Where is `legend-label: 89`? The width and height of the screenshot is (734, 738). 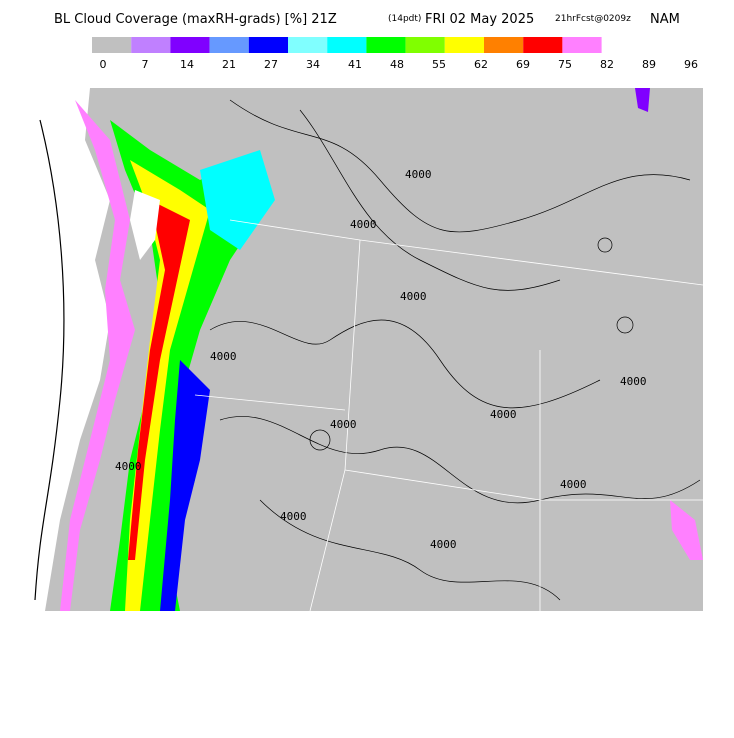
legend-label: 89 is located at coordinates (649, 64).